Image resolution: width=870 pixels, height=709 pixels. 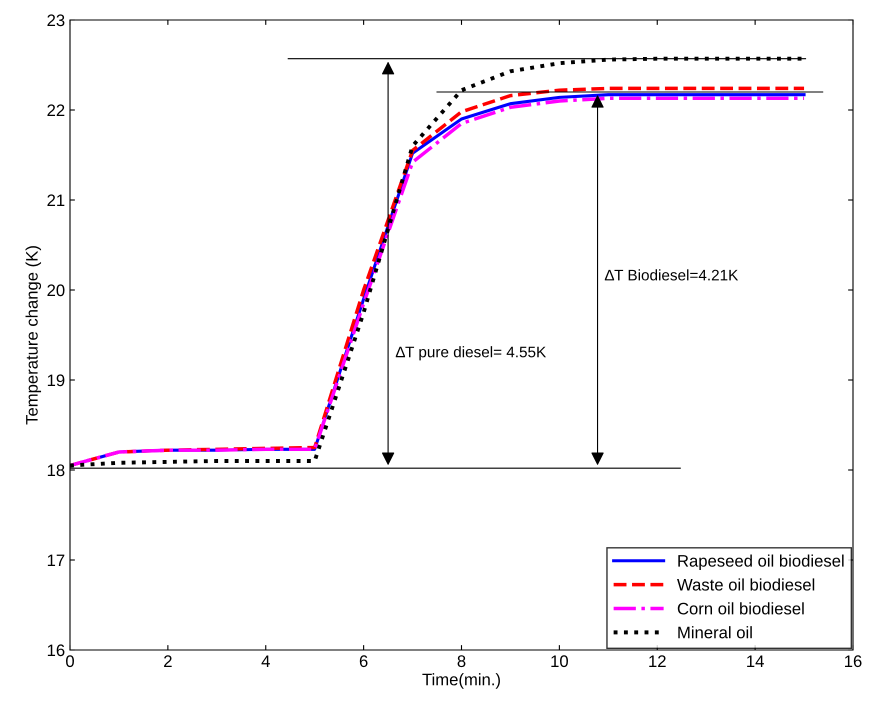 What do you see at coordinates (55, 20) in the screenshot?
I see `y-tick-label: 23` at bounding box center [55, 20].